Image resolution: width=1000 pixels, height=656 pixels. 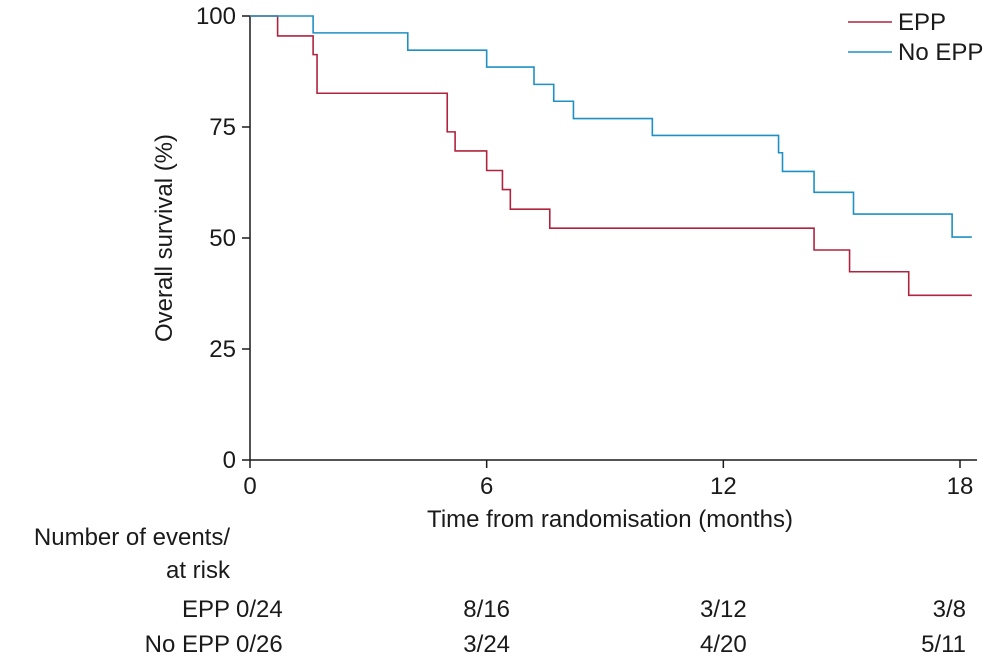 I want to click on risk-cell: 3/8, so click(x=949, y=609).